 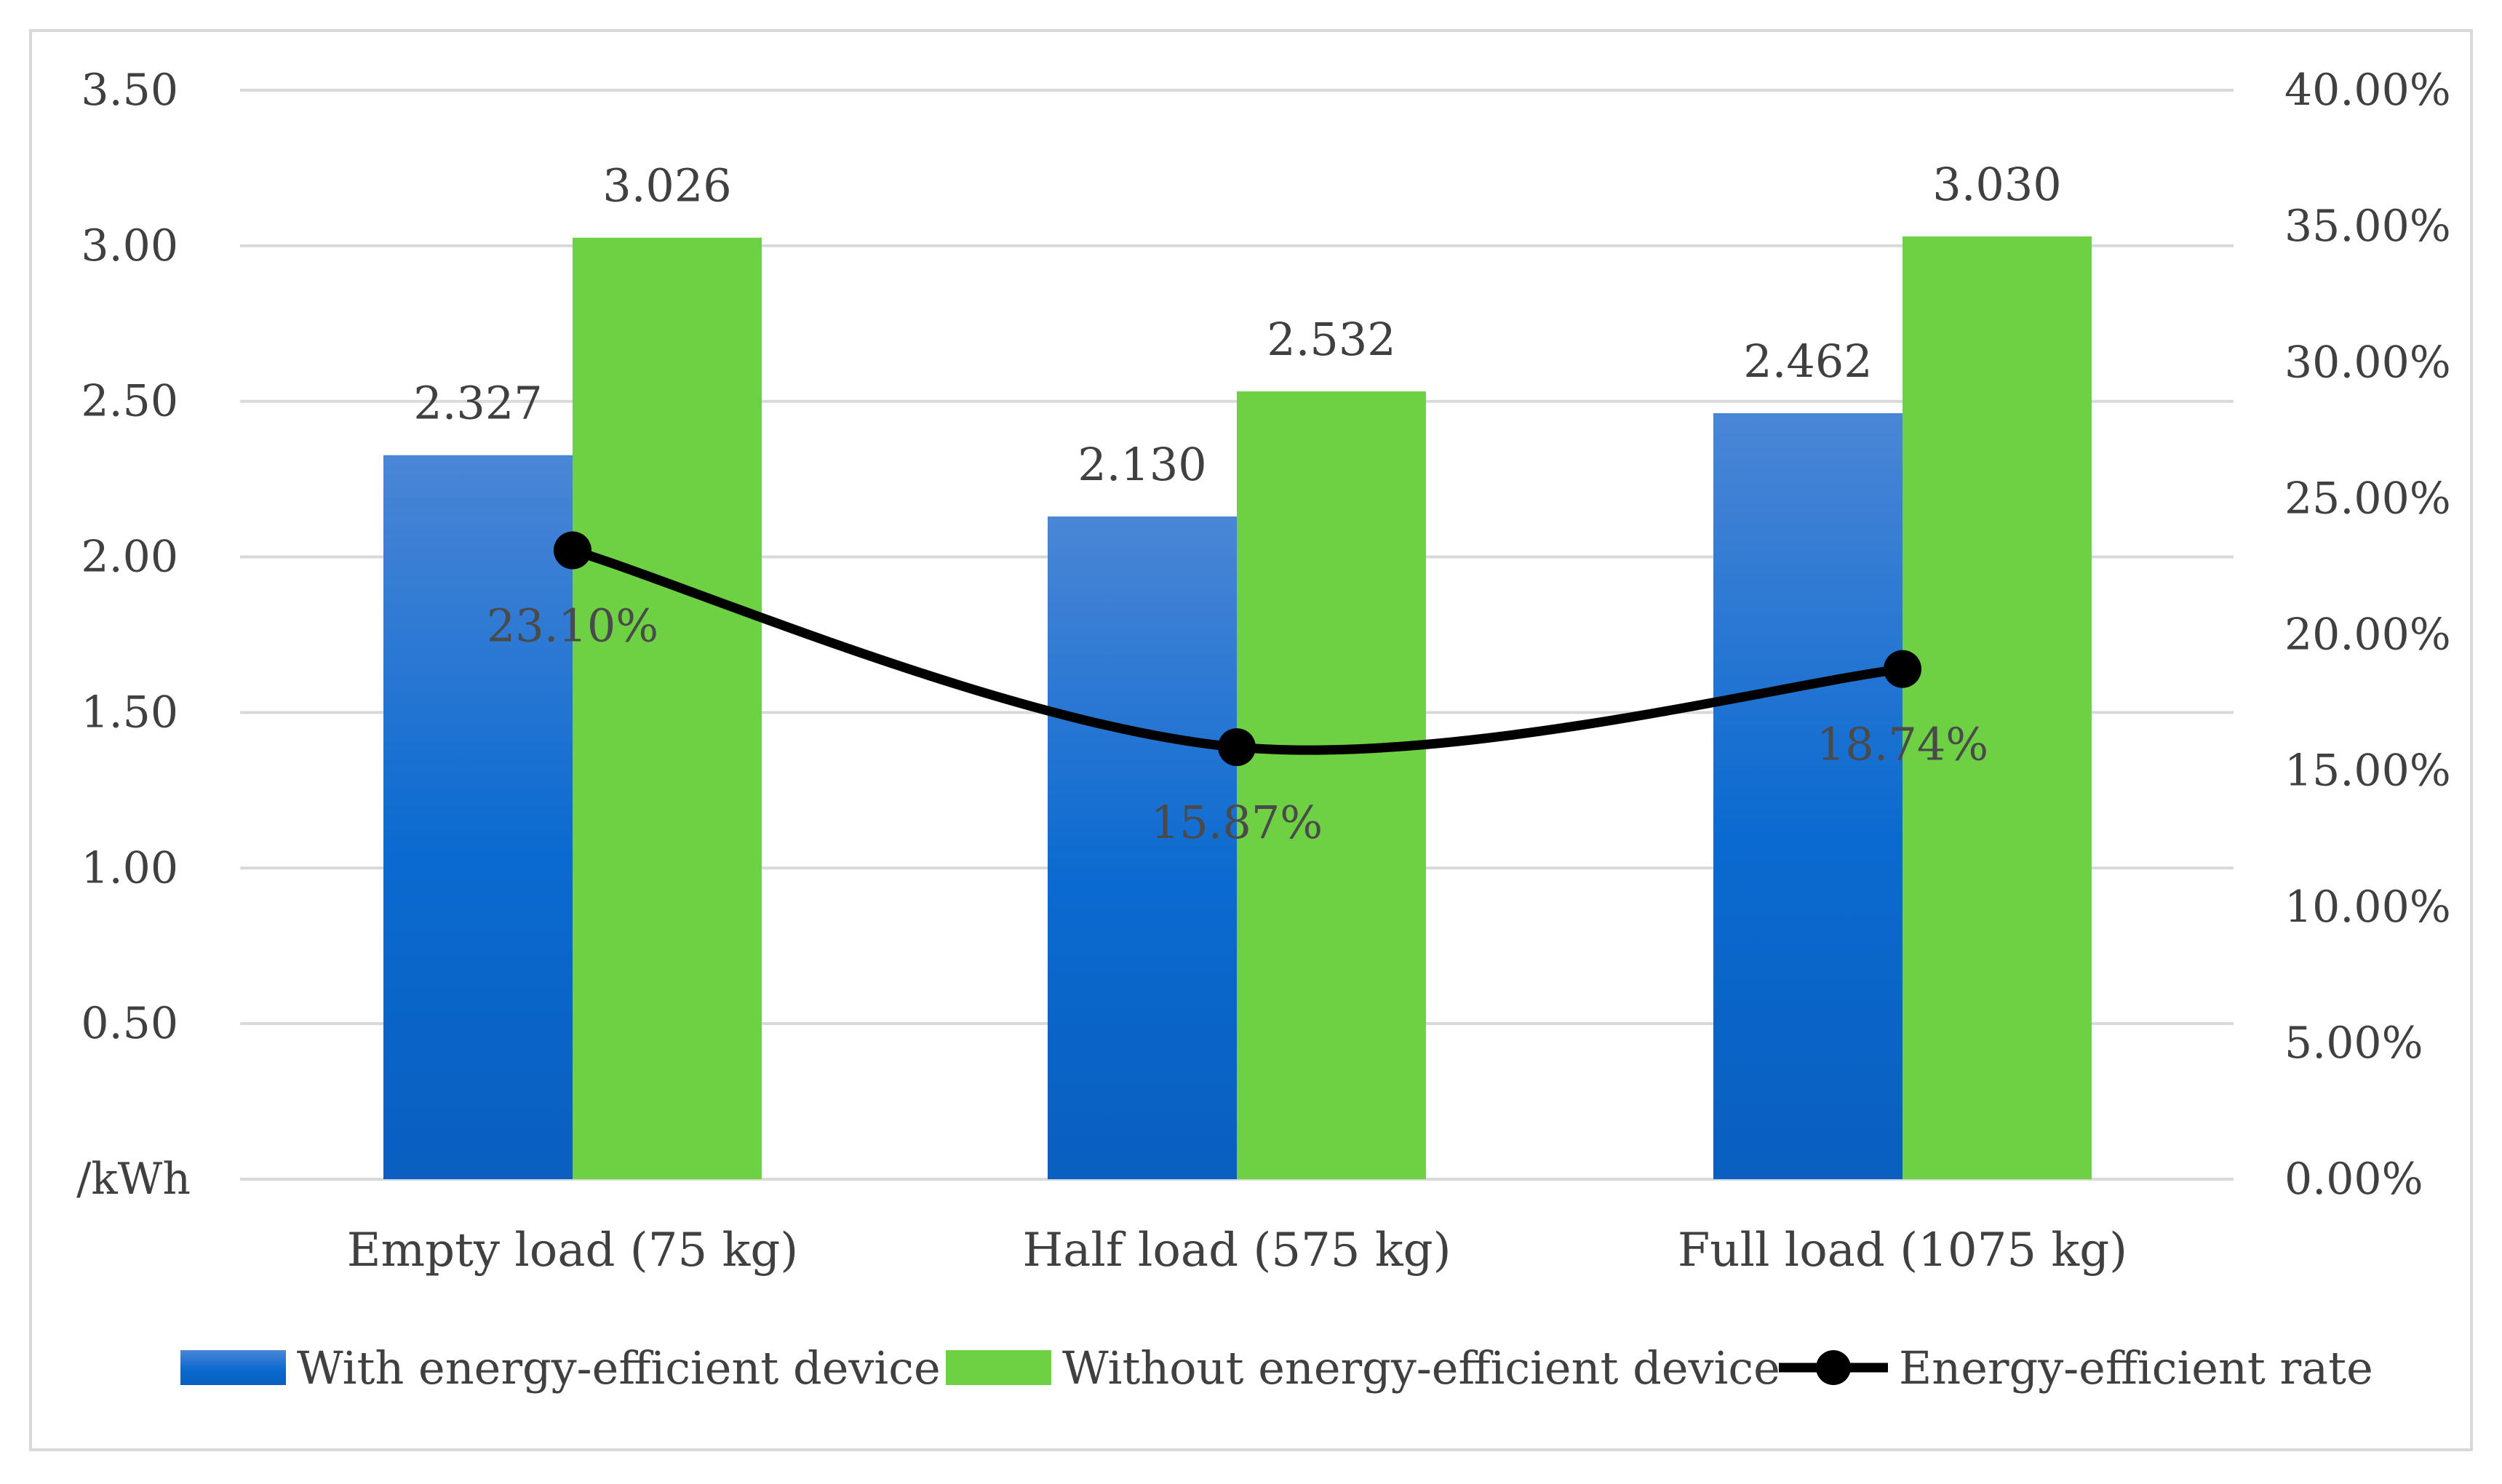 I want to click on x-category-label: Empty load (75 kg), so click(x=573, y=1250).